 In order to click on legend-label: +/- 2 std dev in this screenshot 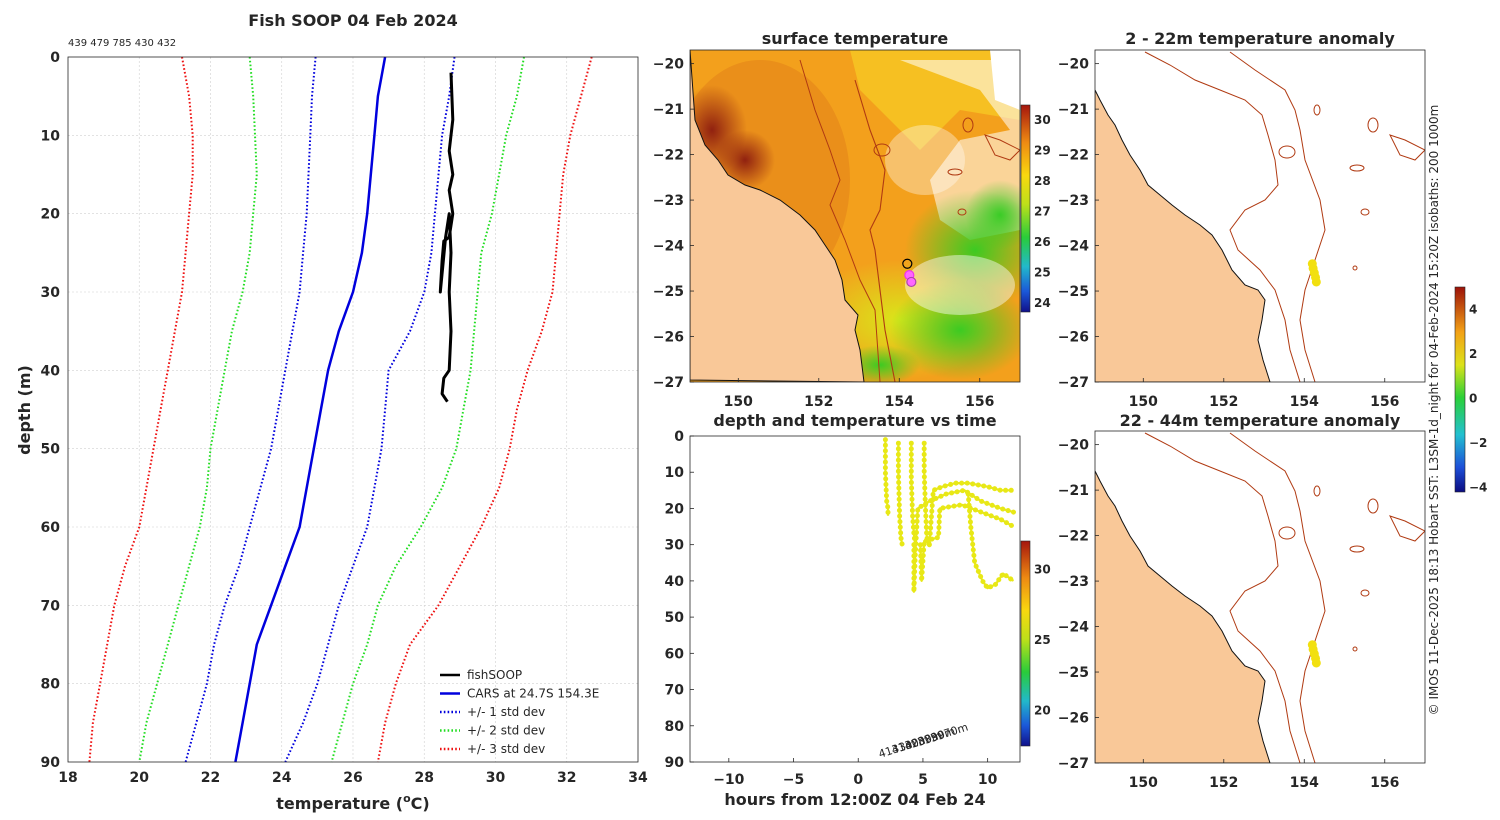, I will do `click(506, 731)`.